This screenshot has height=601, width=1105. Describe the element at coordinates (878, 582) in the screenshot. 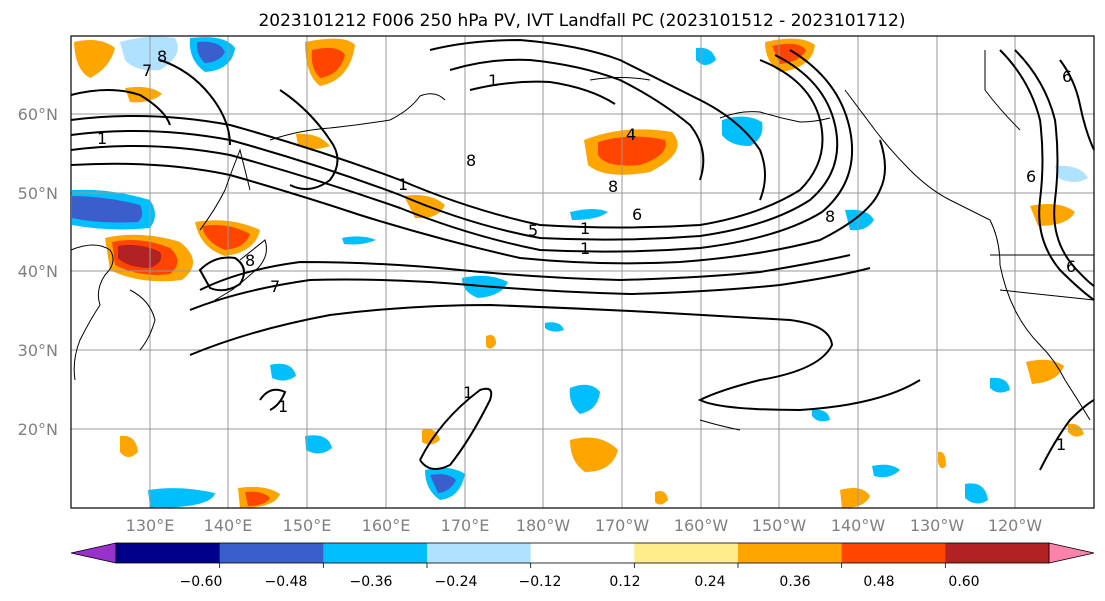

I see `colorbar-tick-label: 0.48` at that location.